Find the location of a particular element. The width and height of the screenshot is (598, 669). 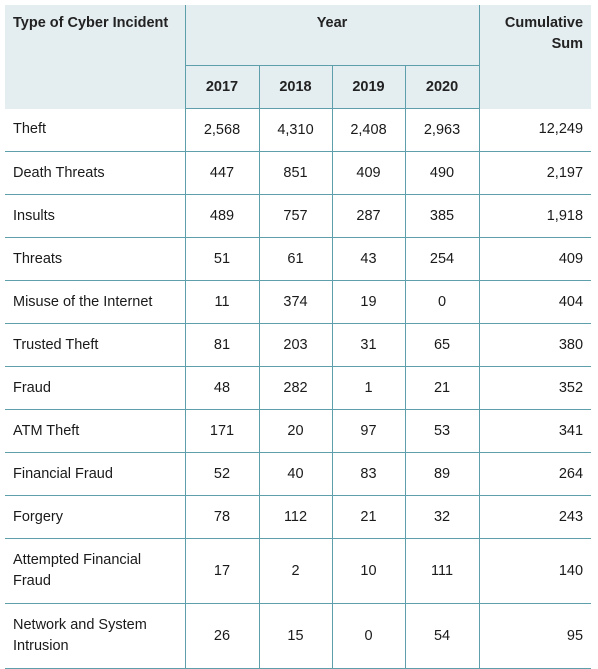

year-value: 20 is located at coordinates (296, 431).